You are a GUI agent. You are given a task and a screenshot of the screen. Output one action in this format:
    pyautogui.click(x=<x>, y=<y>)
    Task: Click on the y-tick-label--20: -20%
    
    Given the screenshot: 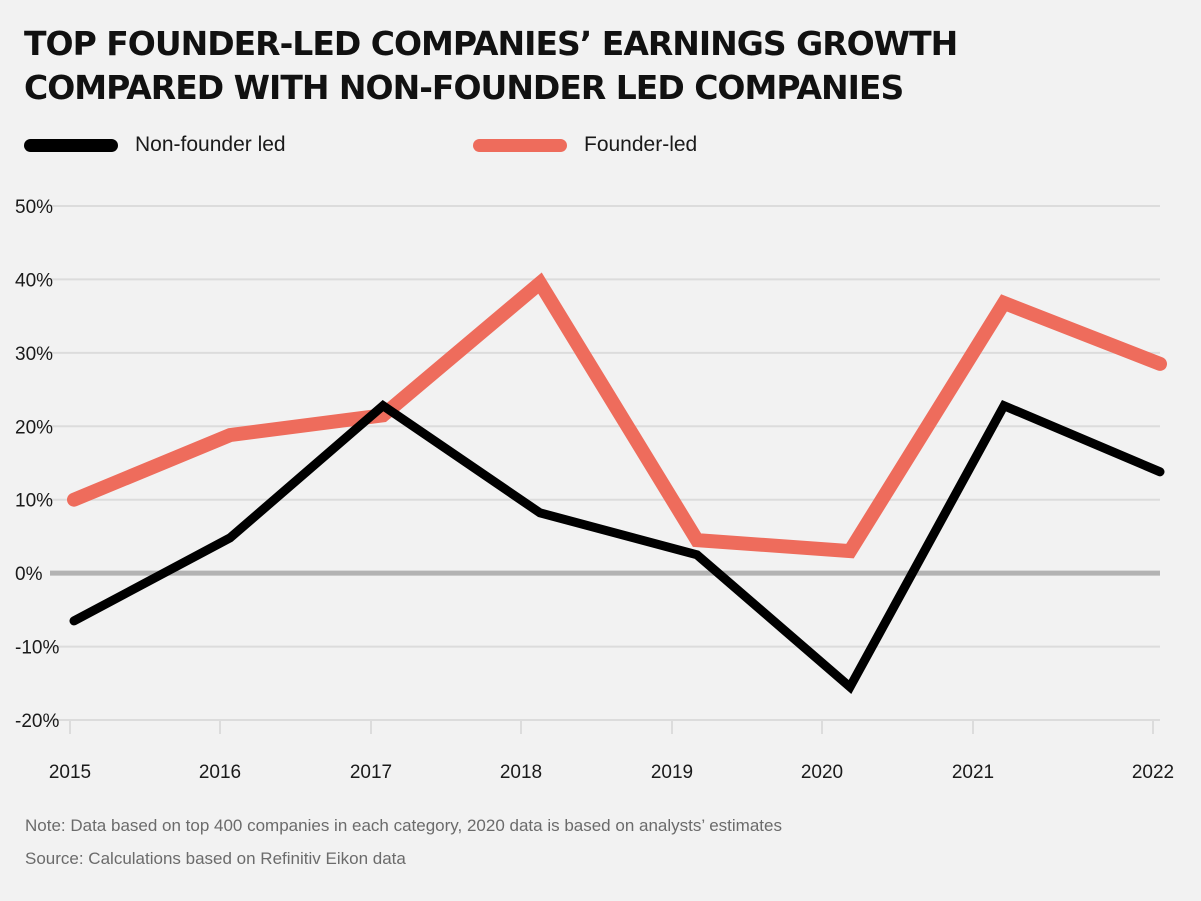 What is the action you would take?
    pyautogui.click(x=37, y=721)
    